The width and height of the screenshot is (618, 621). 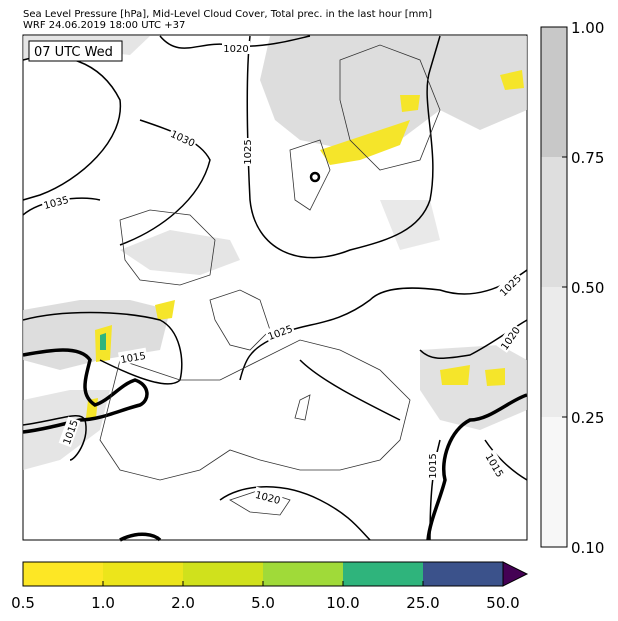 What do you see at coordinates (422, 603) in the screenshot?
I see `colorbar-tick-label: 25.0` at bounding box center [422, 603].